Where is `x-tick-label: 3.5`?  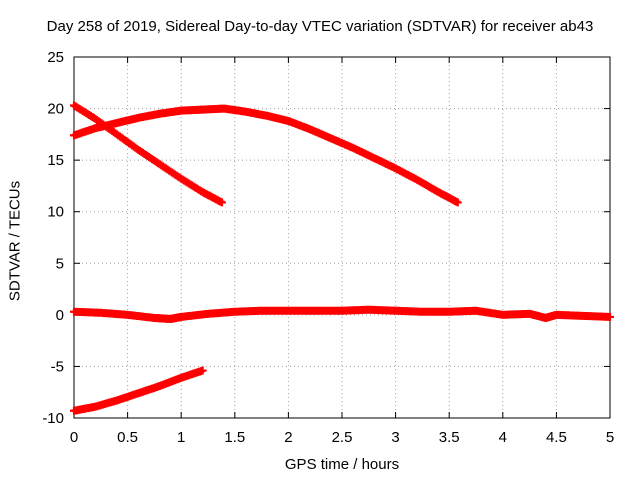 x-tick-label: 3.5 is located at coordinates (449, 437).